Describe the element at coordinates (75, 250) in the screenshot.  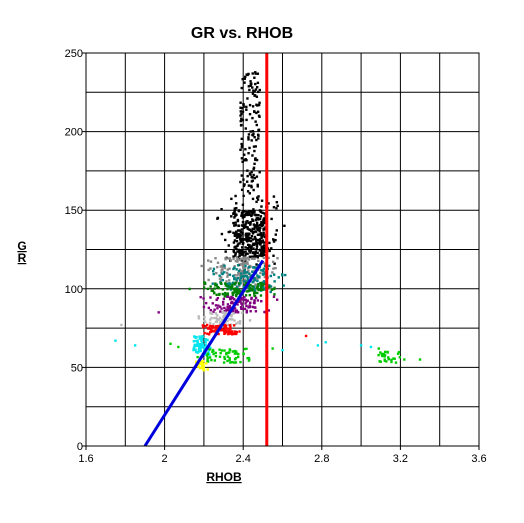
I see `y-axis-ticks: 050100150200250` at that location.